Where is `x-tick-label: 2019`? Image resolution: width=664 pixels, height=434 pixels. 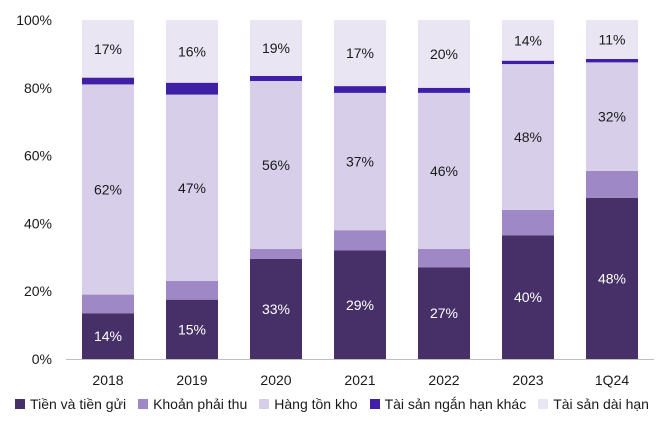 x-tick-label: 2019 is located at coordinates (191, 380).